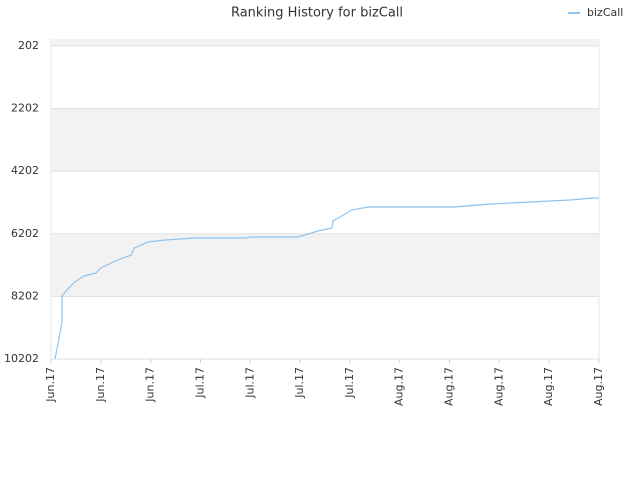  Describe the element at coordinates (25, 233) in the screenshot. I see `y-tick-label: 6202` at that location.